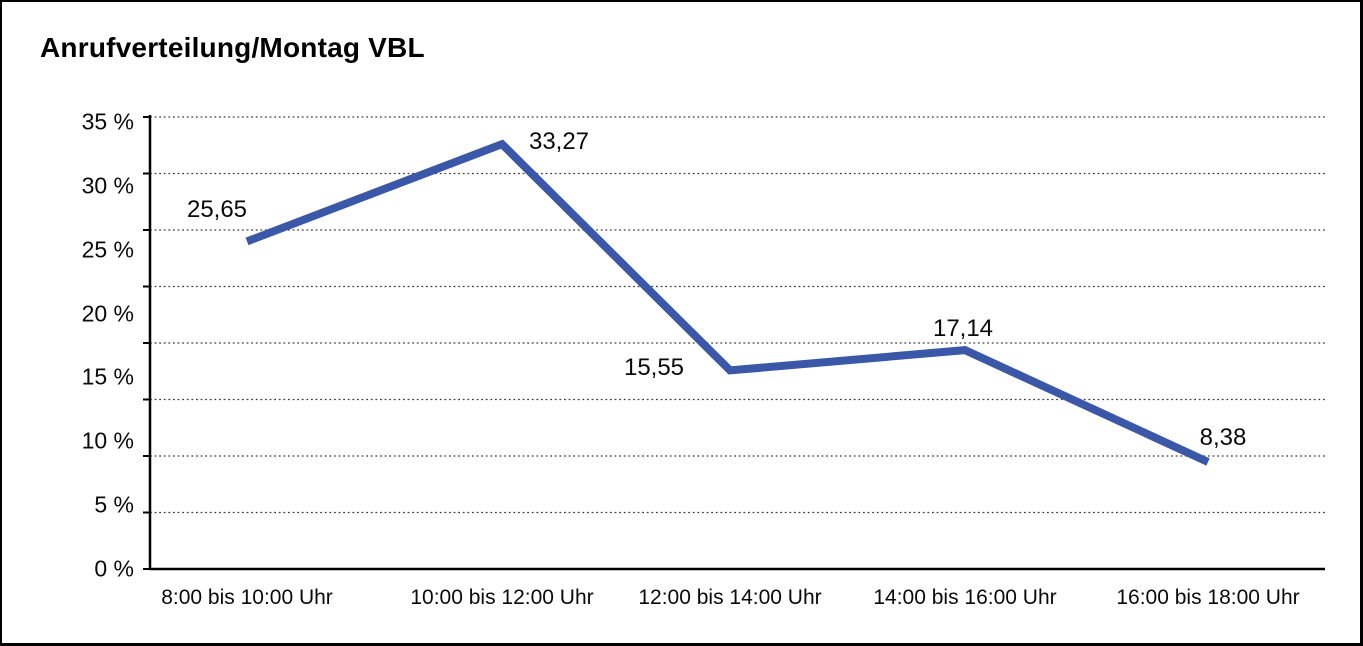  What do you see at coordinates (107, 376) in the screenshot?
I see `y-tick-label: 15 %` at bounding box center [107, 376].